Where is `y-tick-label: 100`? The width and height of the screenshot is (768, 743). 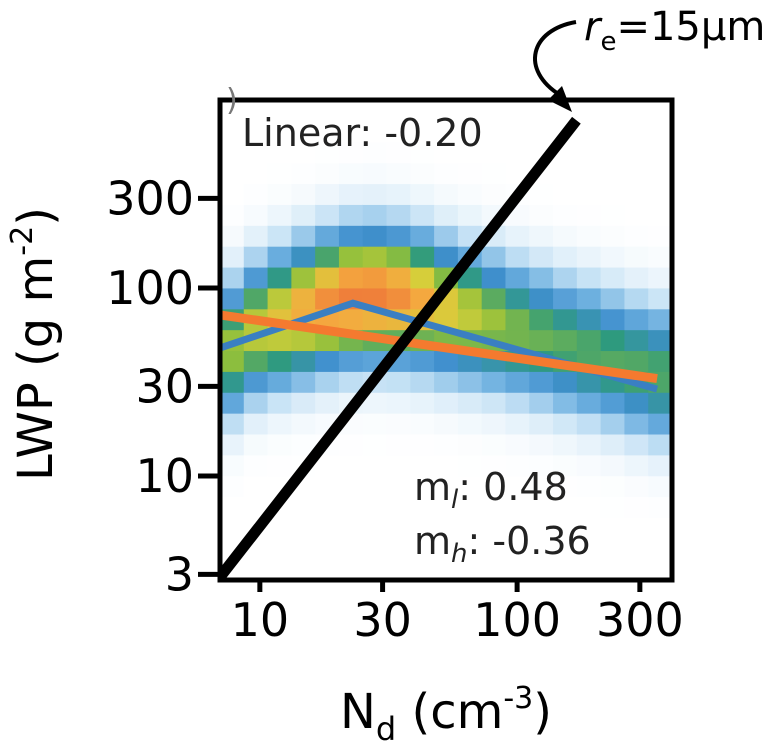 y-tick-label: 100 is located at coordinates (150, 288).